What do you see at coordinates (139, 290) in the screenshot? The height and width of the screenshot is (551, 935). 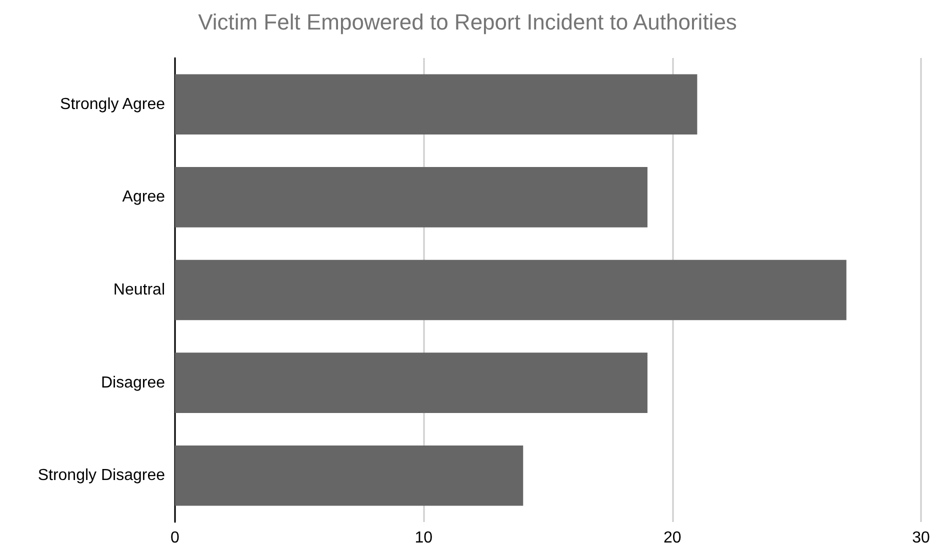 I see `y-tick-label: Neutral` at bounding box center [139, 290].